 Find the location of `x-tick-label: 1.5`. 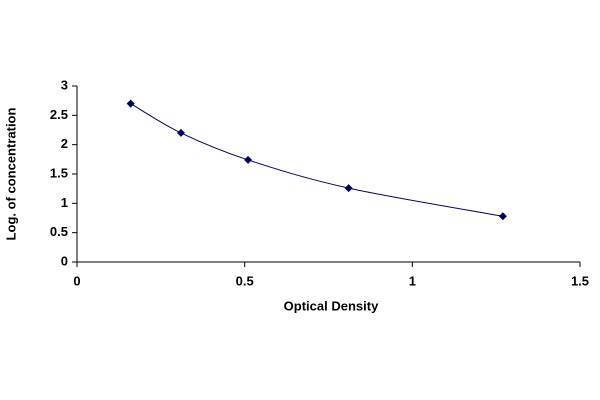

x-tick-label: 1.5 is located at coordinates (580, 280).